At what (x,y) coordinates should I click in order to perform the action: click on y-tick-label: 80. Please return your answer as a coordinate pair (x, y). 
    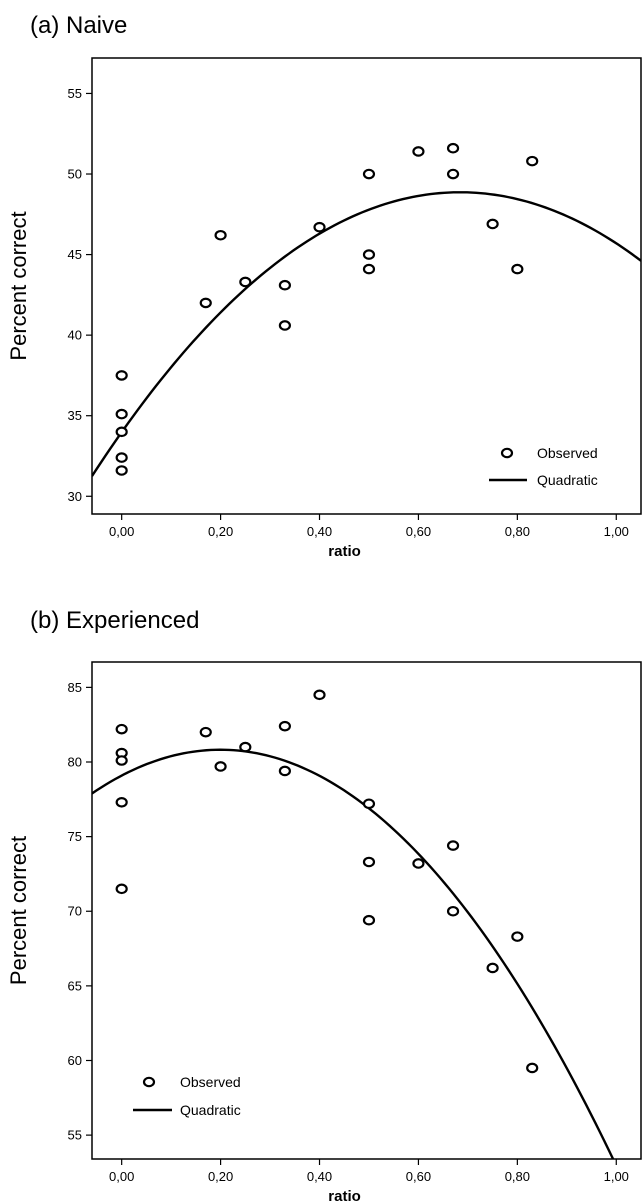
    Looking at the image, I should click on (75, 761).